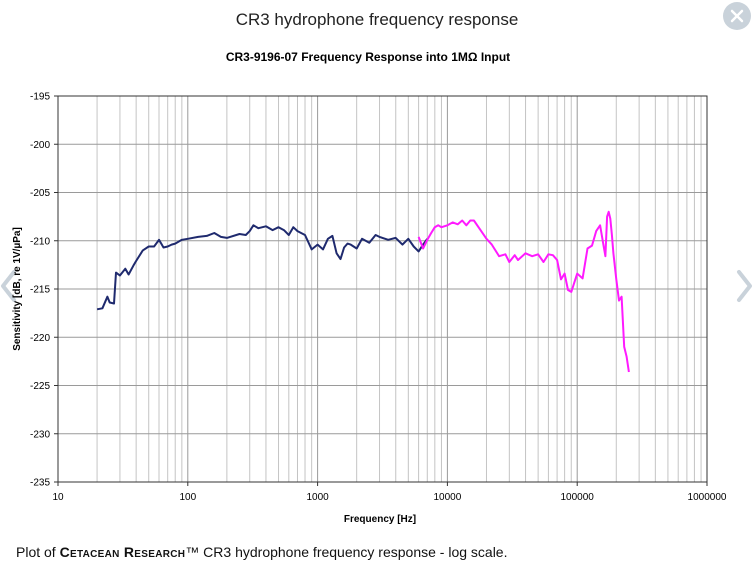 This screenshot has height=574, width=754. I want to click on x-tick-label: 100000, so click(578, 497).